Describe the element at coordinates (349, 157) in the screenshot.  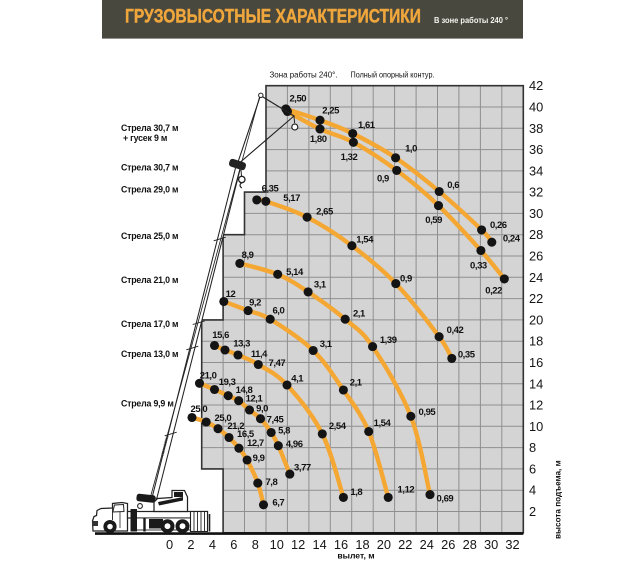
I see `svg-text: 1,32` at that location.